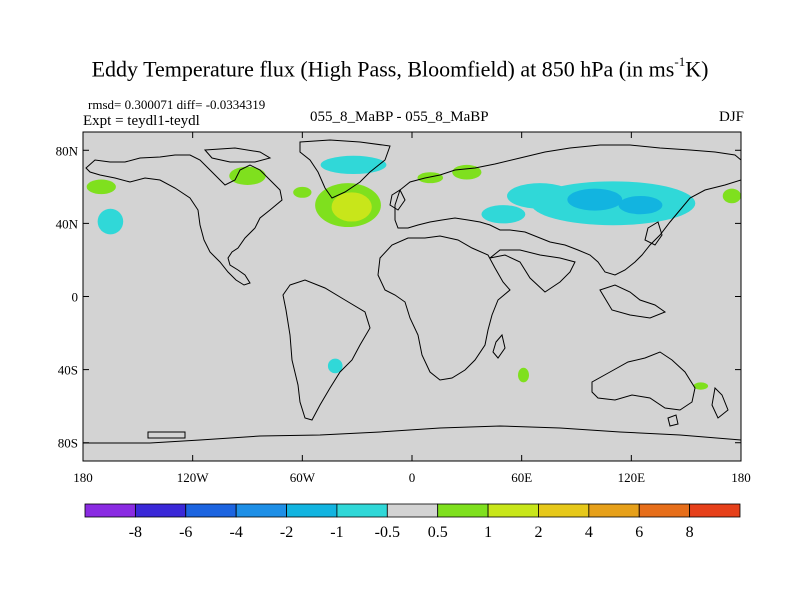 The image size is (800, 600). I want to click on x-tick-label: 60E, so click(521, 477).